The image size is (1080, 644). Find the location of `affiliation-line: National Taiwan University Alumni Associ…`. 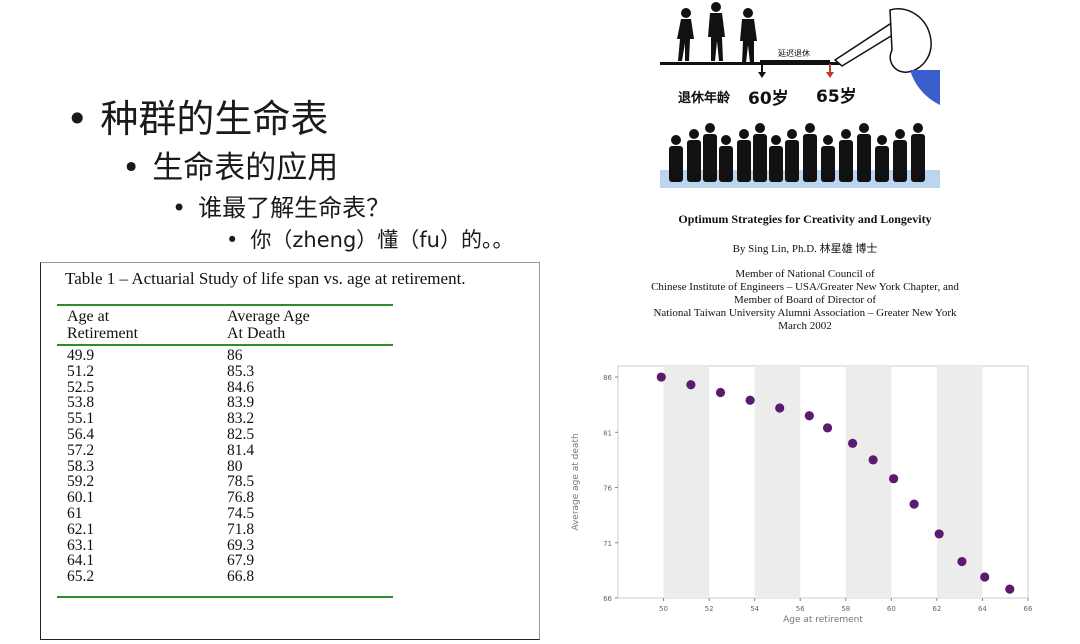

affiliation-line: National Taiwan University Alumni Associ… is located at coordinates (805, 313).